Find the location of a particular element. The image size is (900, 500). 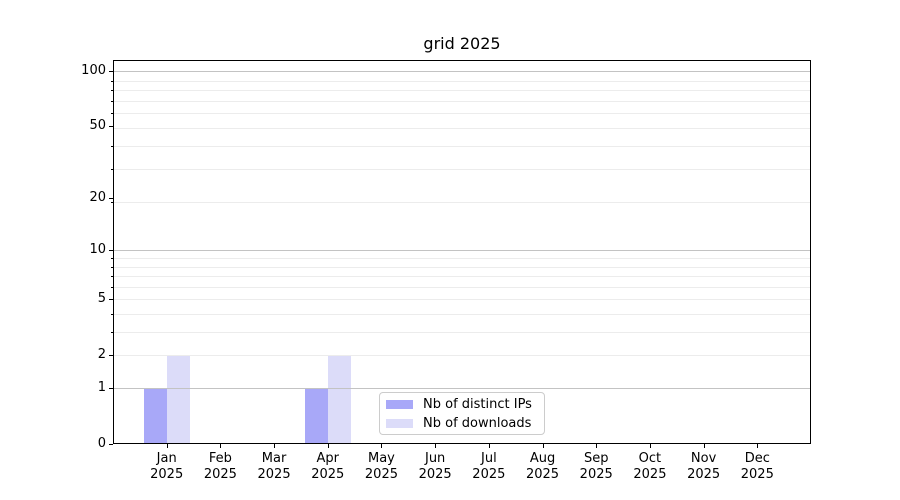

x-axis-tick-label: May 2025 is located at coordinates (381, 466).